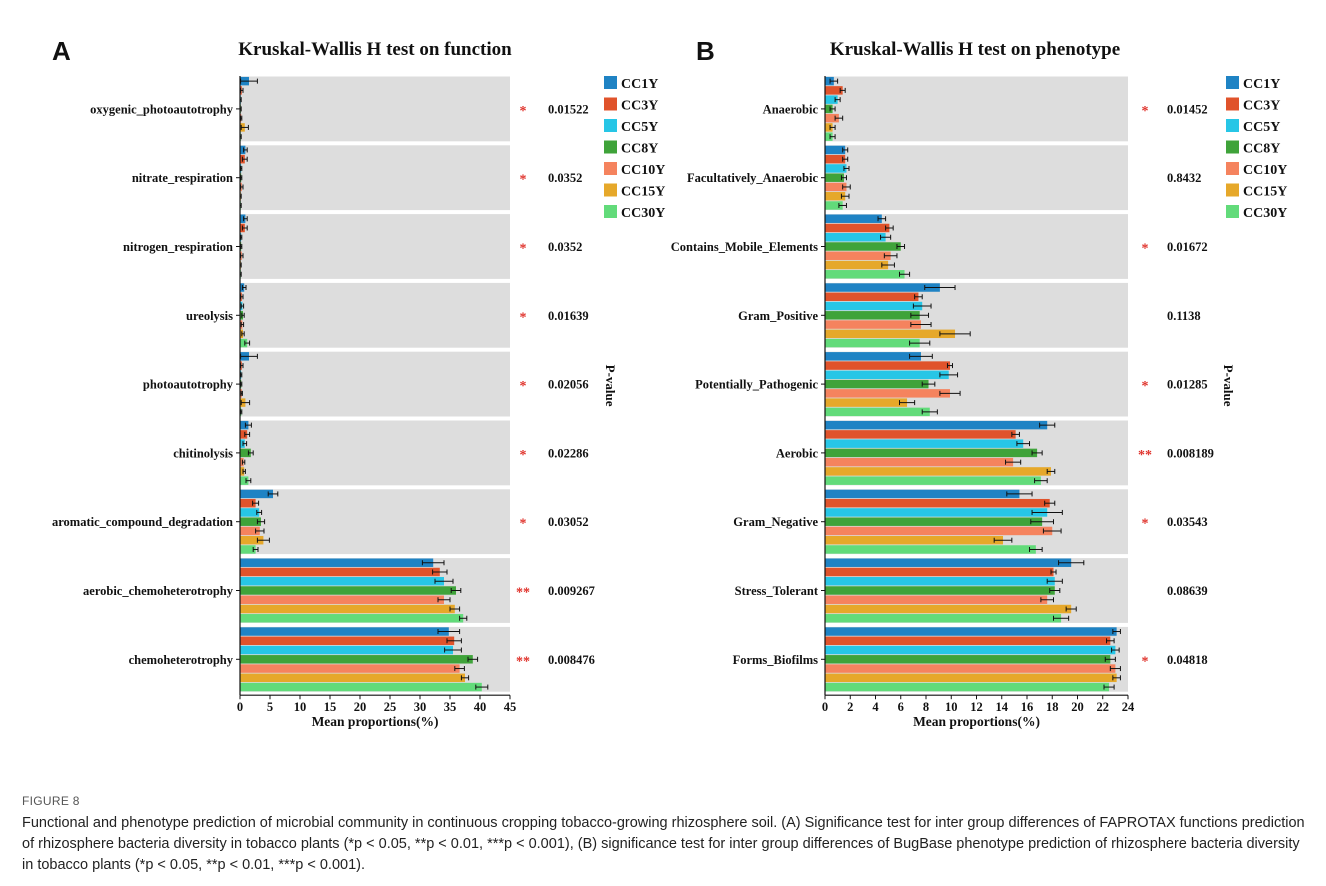 The width and height of the screenshot is (1326, 886). I want to click on p-value: 0.01639, so click(568, 316).